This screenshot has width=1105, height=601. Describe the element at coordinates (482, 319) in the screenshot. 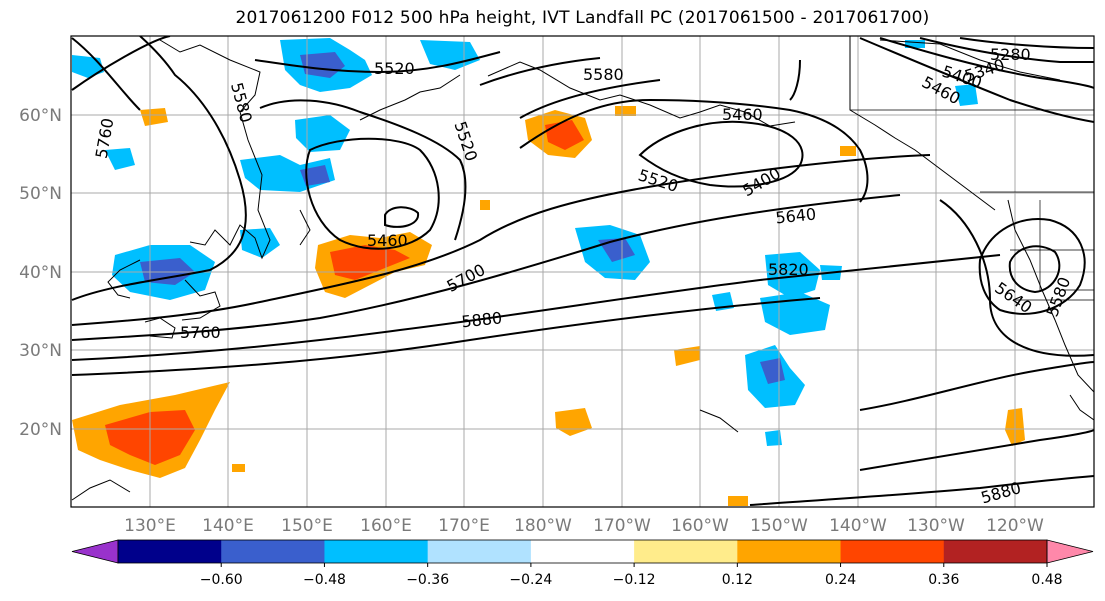

I see `svg-text: 5880` at that location.